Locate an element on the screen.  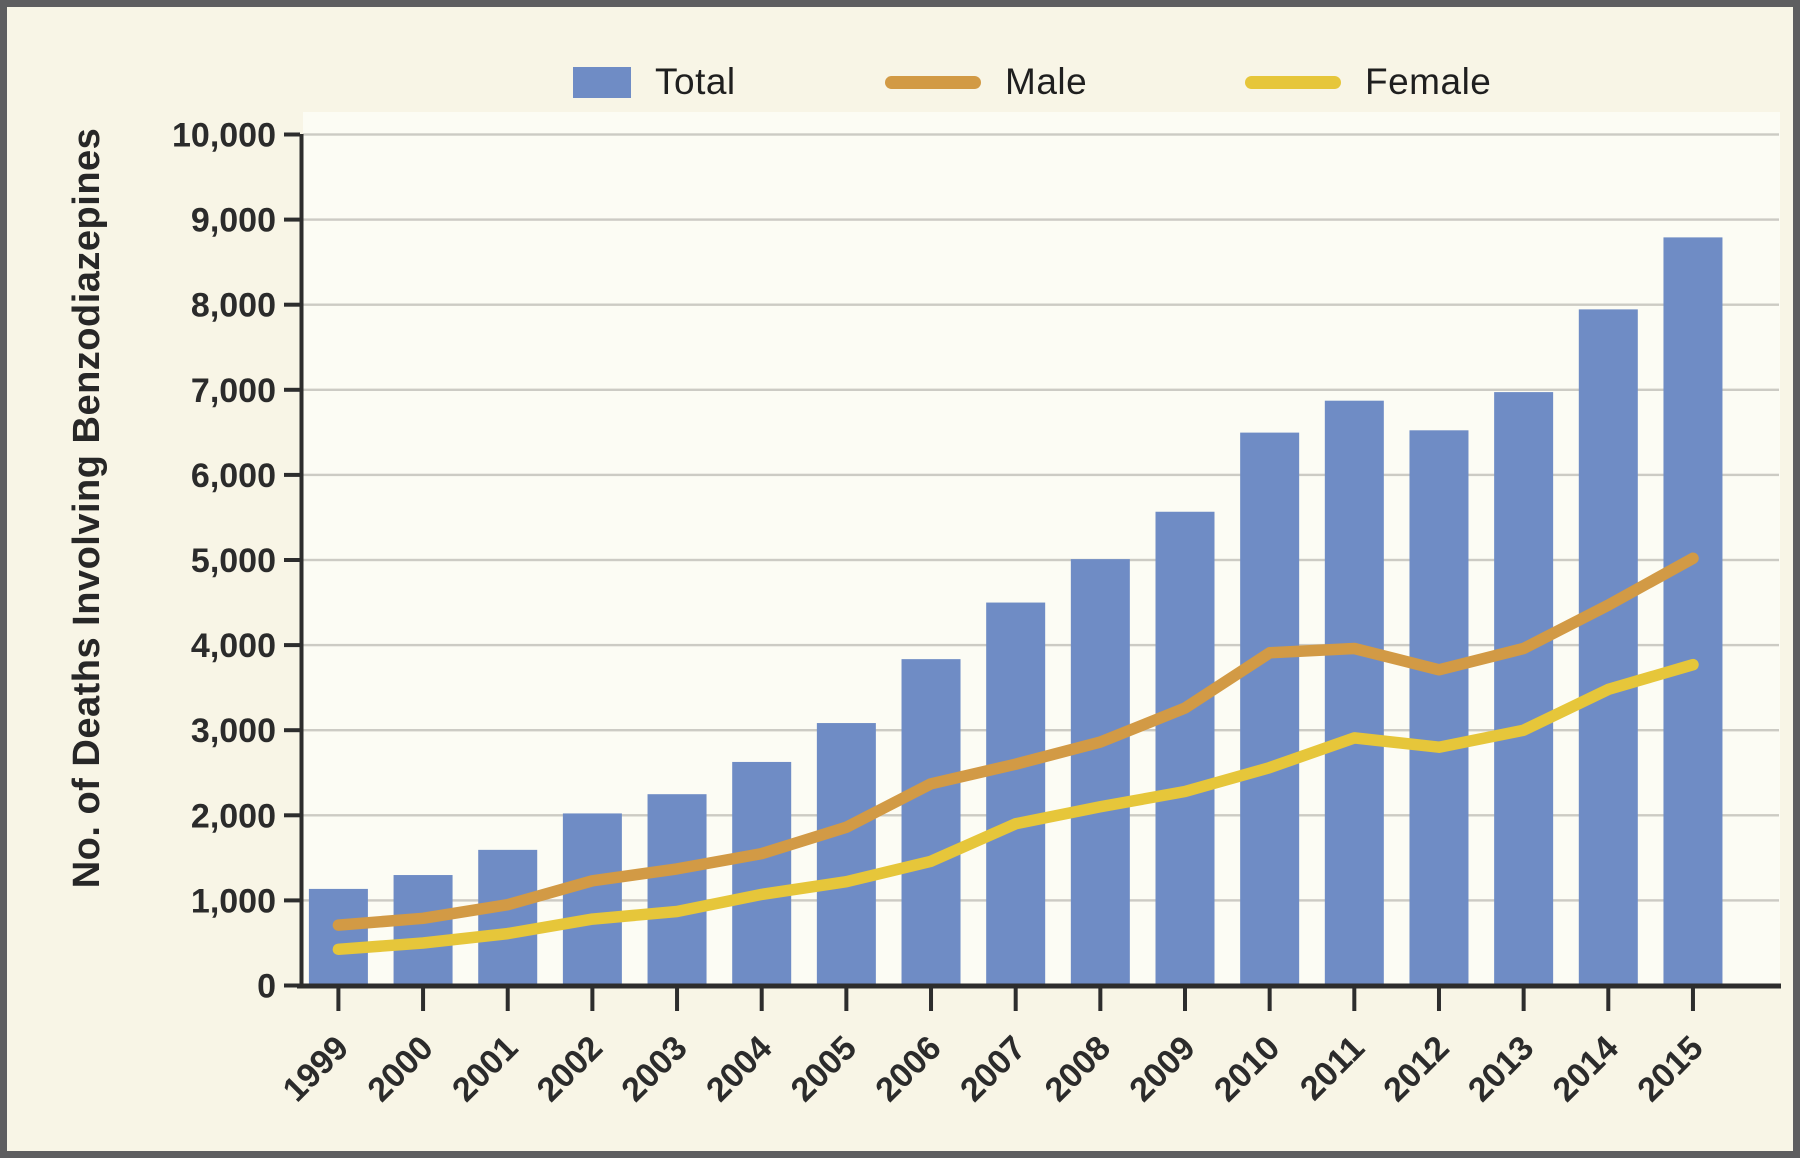
x-tick-label-2001: 2001 is located at coordinates (485, 1069).